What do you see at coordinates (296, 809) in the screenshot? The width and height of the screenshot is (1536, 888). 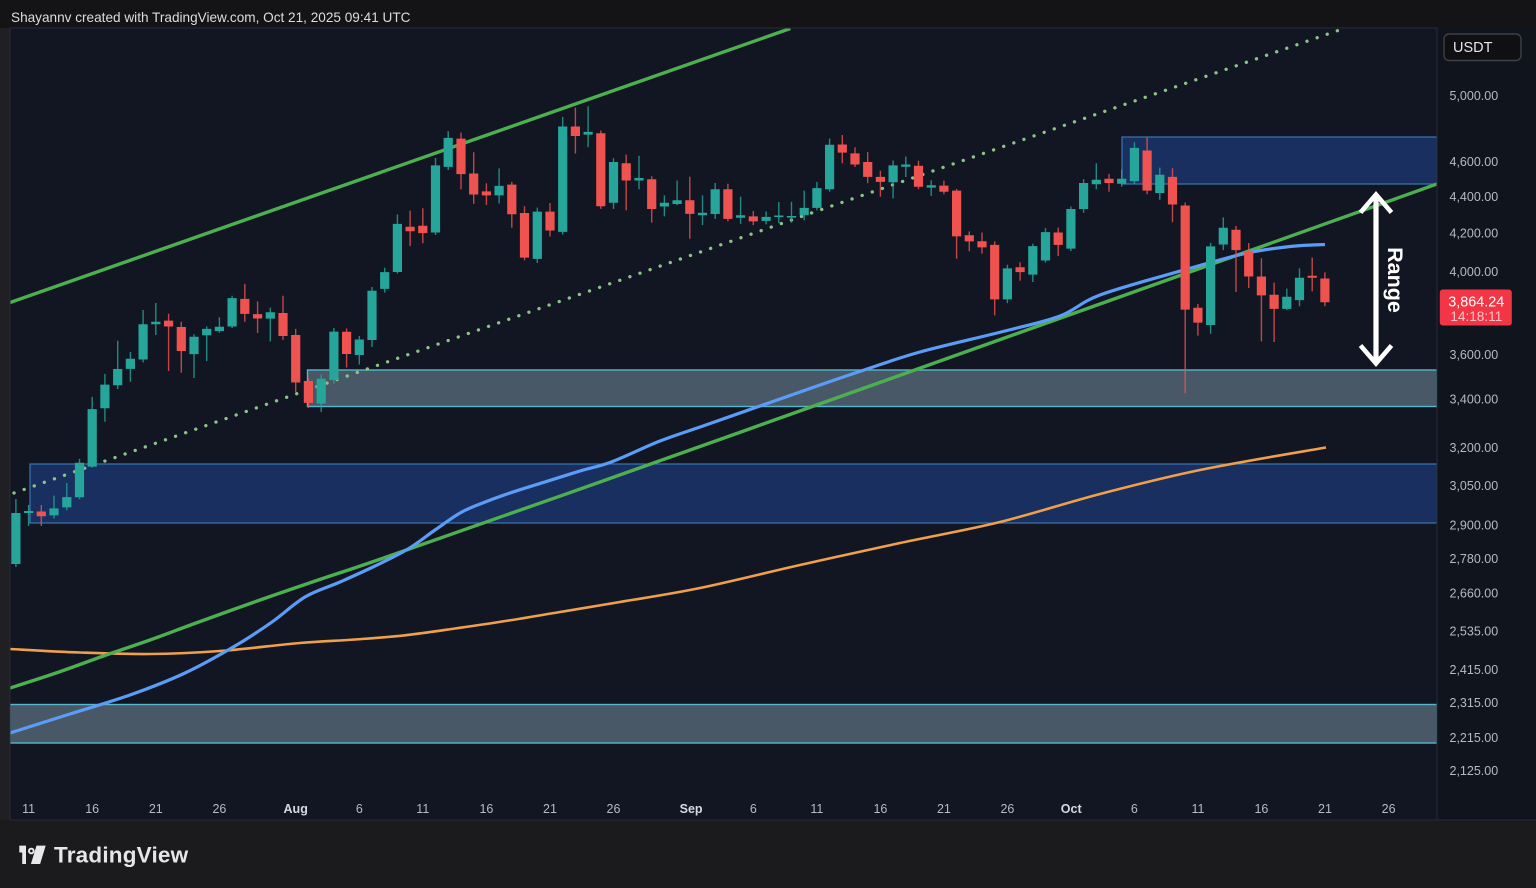 I see `svg-text: Aug` at bounding box center [296, 809].